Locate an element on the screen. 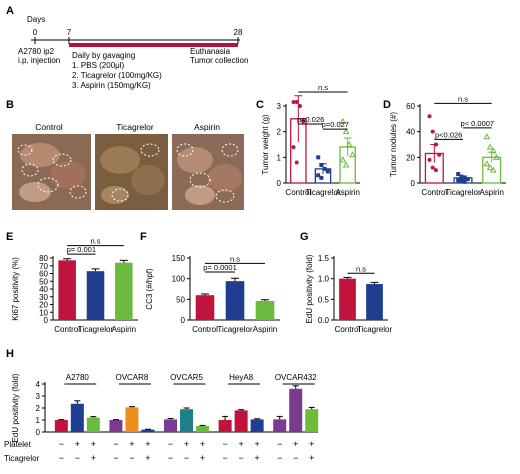  y-tick-label: 1.0 is located at coordinates (324, 279).